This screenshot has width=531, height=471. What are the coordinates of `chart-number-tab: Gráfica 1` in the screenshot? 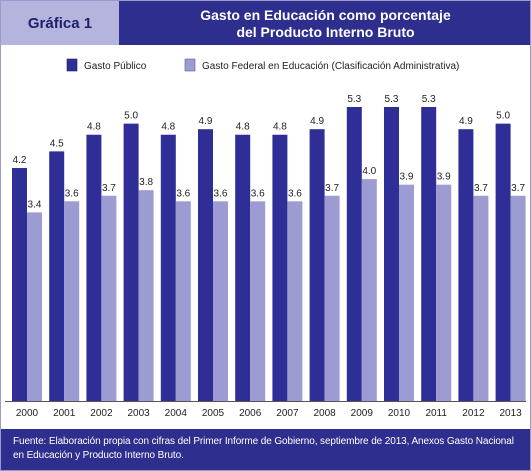 It's located at (60, 23).